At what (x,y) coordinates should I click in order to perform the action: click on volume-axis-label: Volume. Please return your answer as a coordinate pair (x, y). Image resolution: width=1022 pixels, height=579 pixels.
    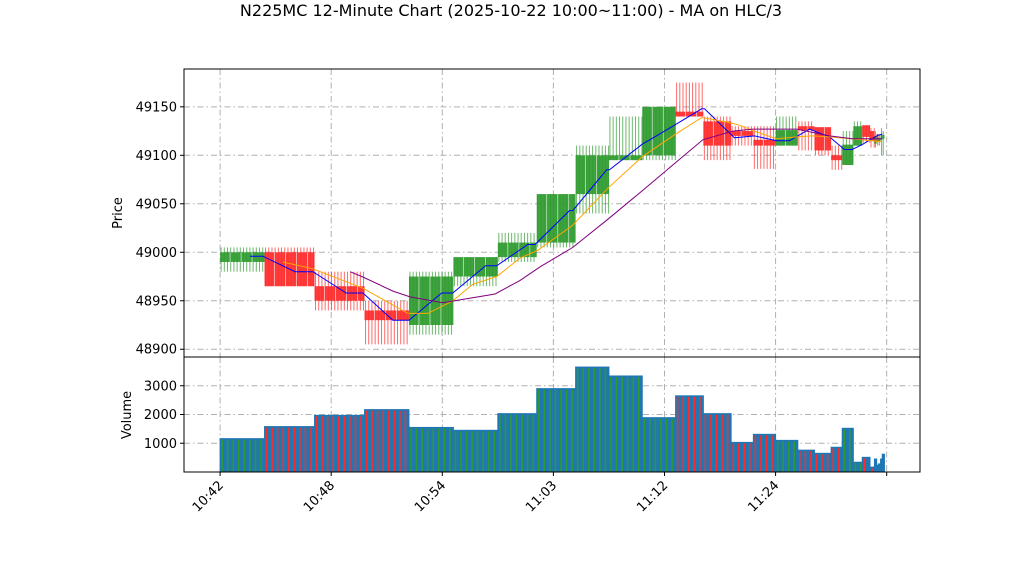
    Looking at the image, I should click on (127, 415).